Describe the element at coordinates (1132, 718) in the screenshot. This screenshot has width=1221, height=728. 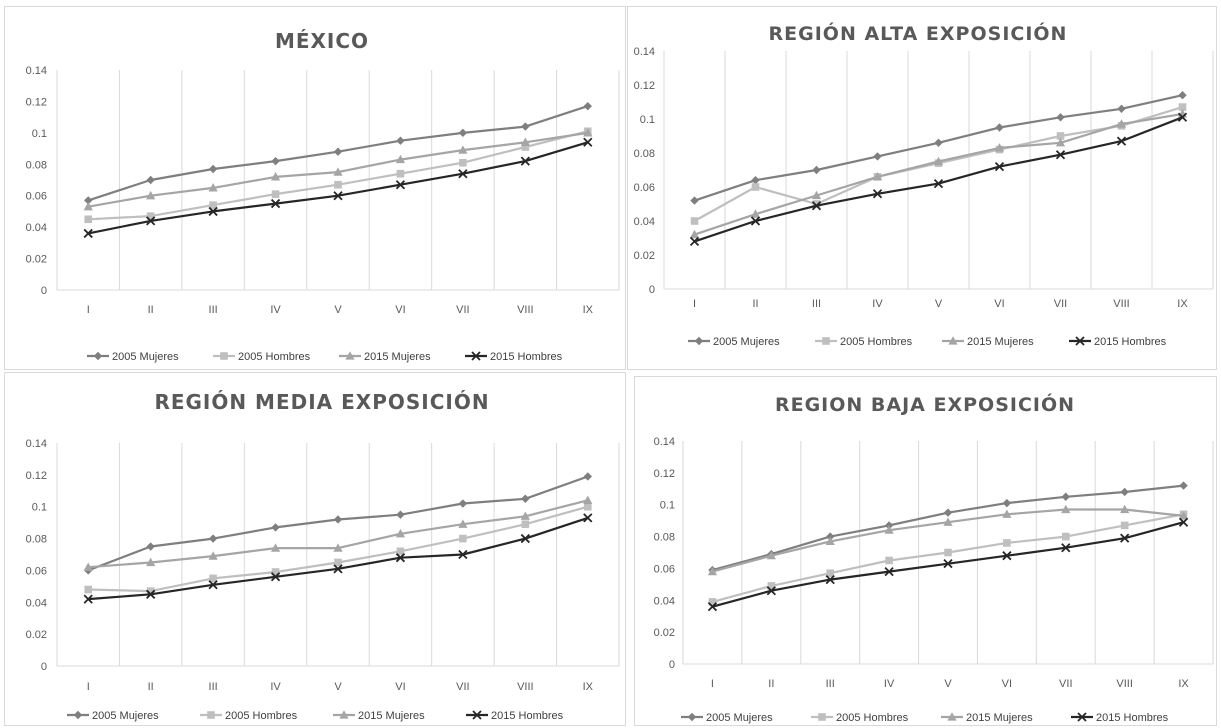
I see `legend-label: 2015 Hombres` at that location.